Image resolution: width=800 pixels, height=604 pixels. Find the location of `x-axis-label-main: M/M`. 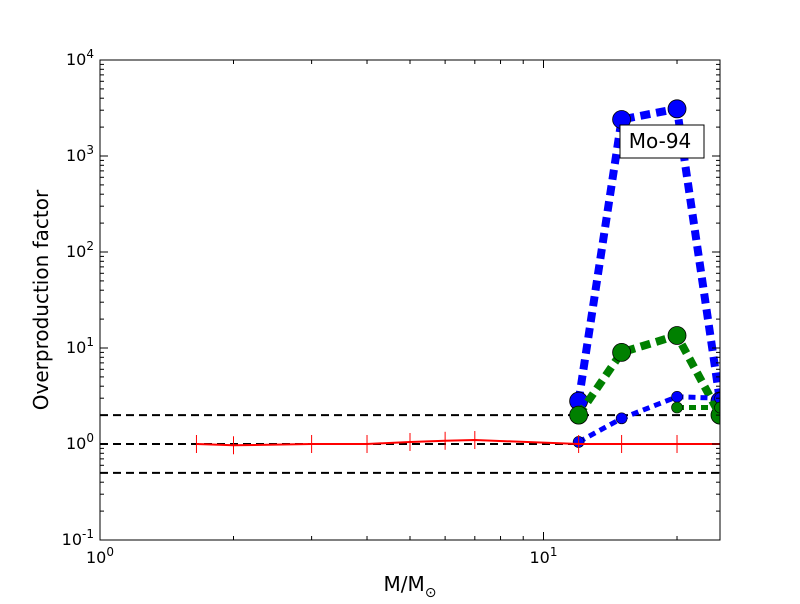

x-axis-label-main: M/M is located at coordinates (404, 584).